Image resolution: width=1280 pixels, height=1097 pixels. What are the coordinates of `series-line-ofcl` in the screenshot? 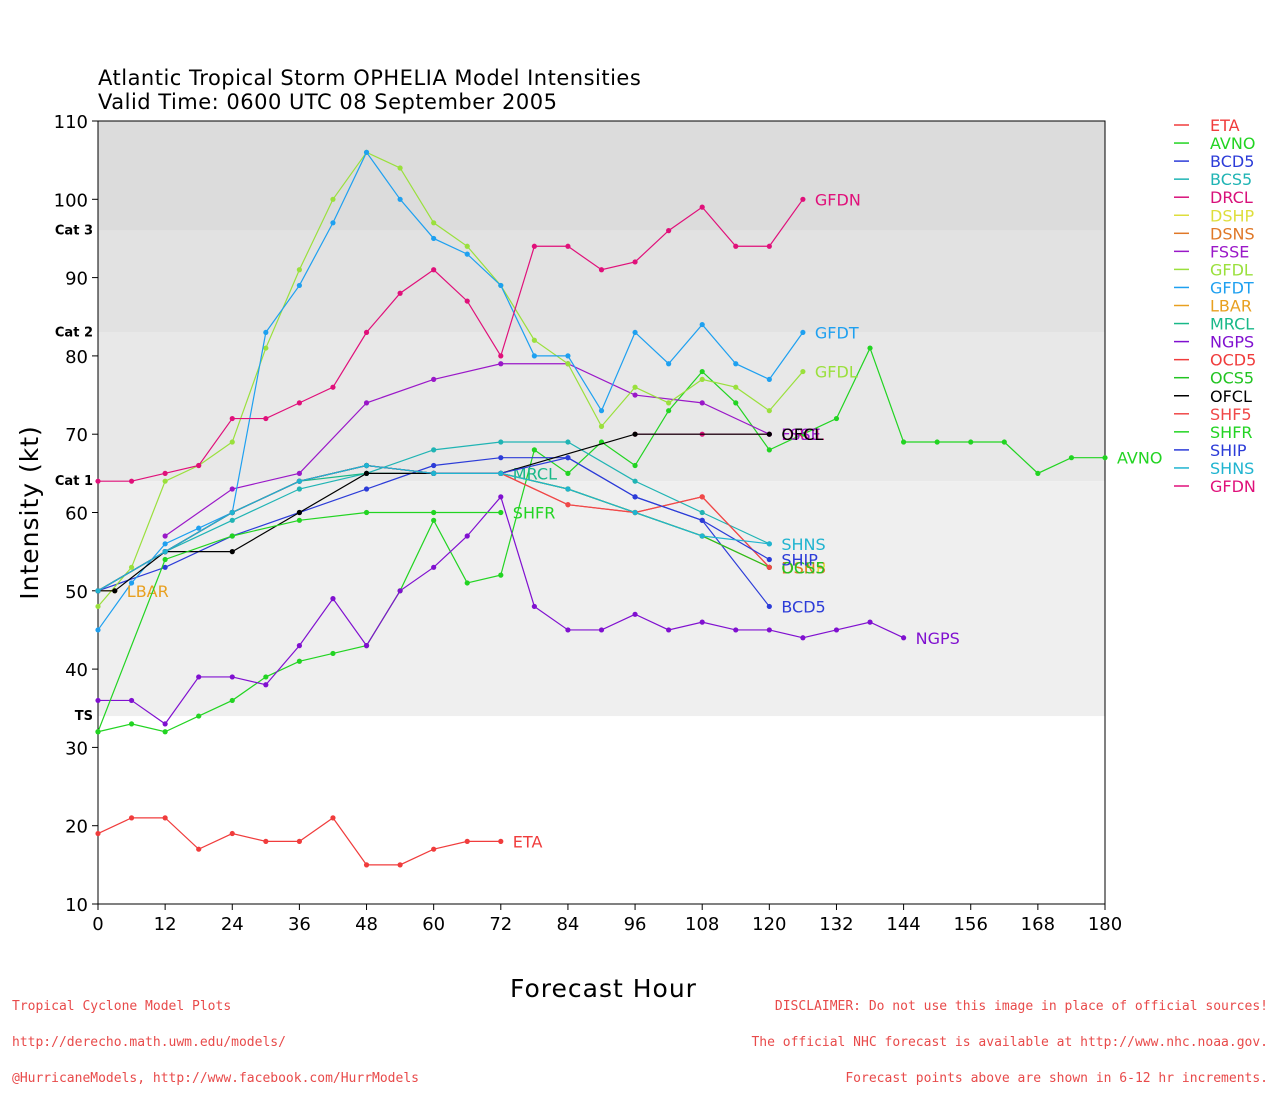 It's located at (434, 512).